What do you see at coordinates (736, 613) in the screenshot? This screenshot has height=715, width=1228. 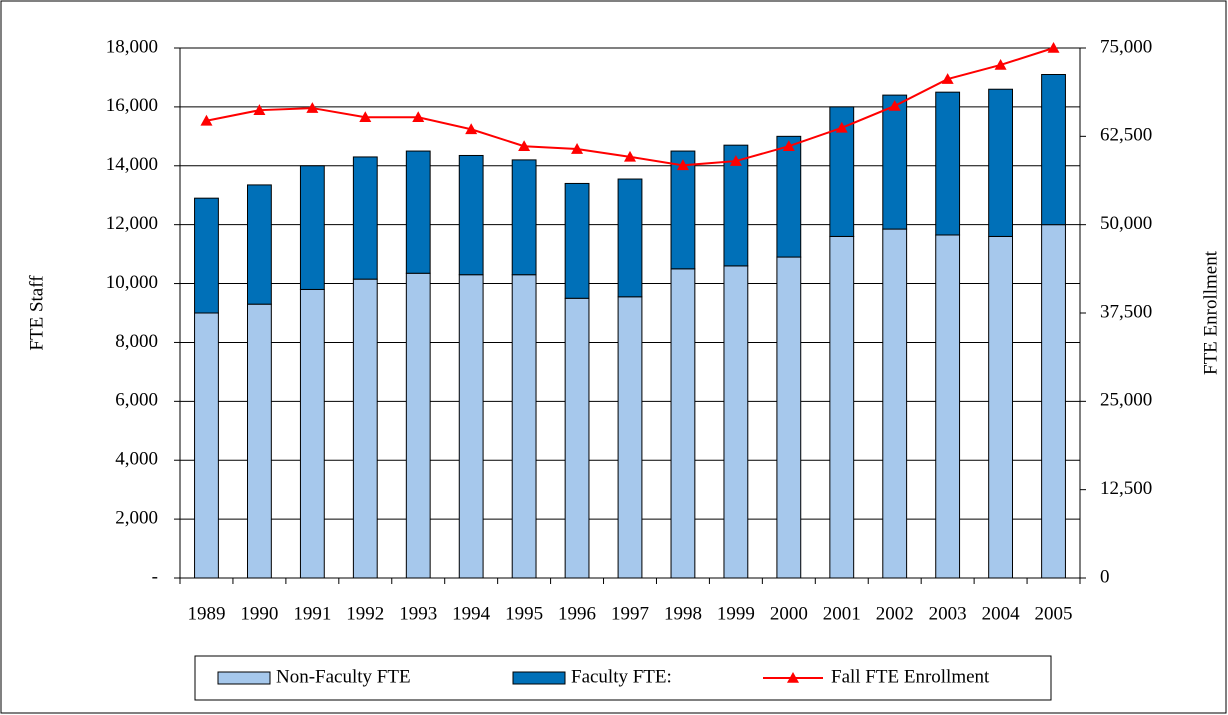 I see `x-tick-label: 1999` at bounding box center [736, 613].